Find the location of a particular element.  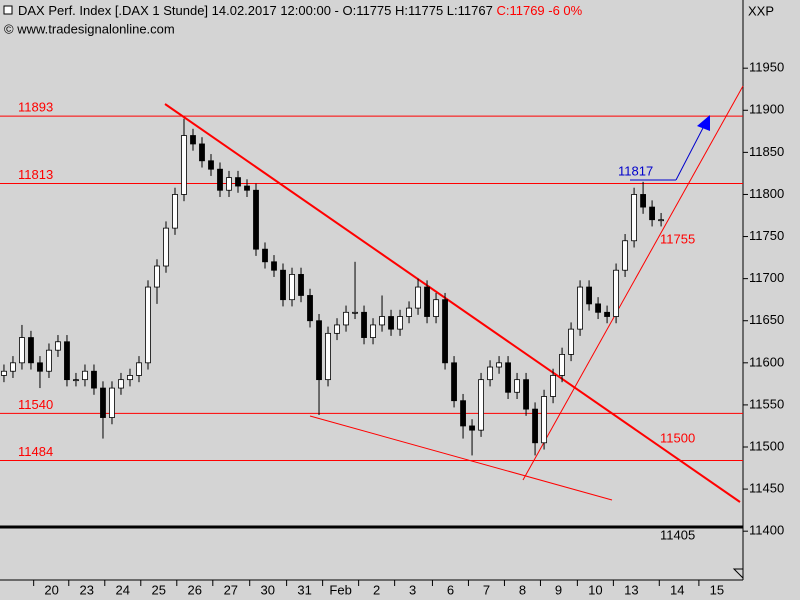

x-tick-label: 24 is located at coordinates (123, 589).